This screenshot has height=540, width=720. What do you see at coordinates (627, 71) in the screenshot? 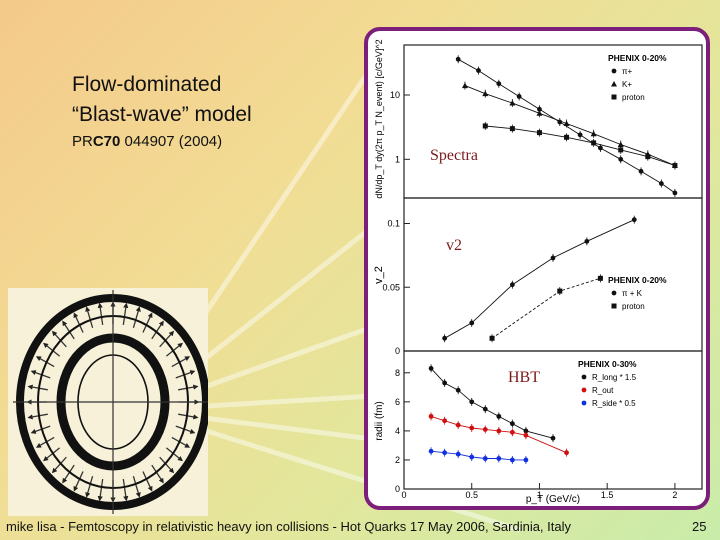
I see `legend-label: π+` at bounding box center [627, 71].